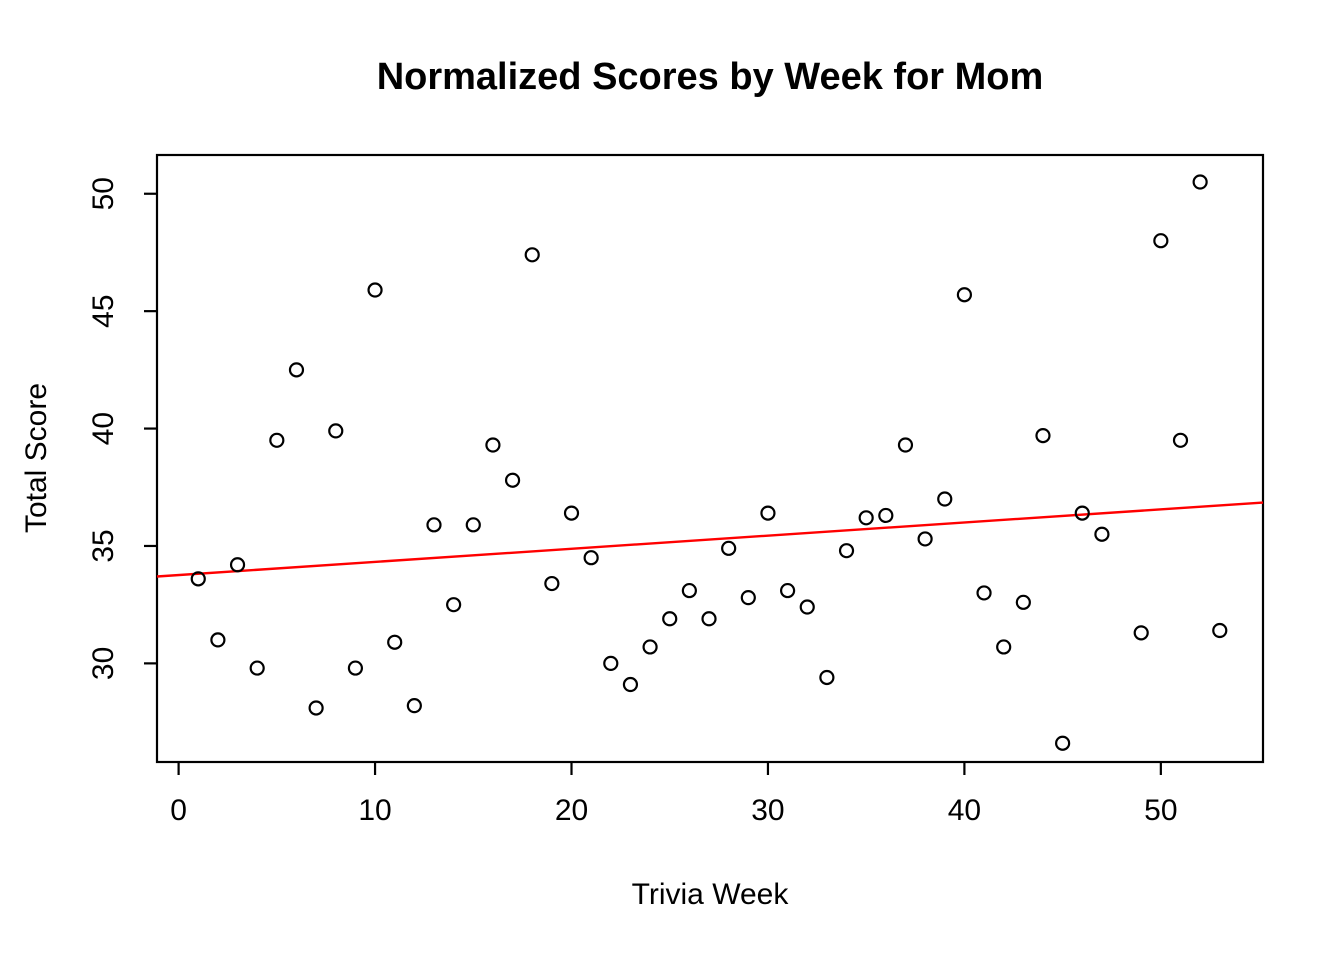  Describe the element at coordinates (178, 810) in the screenshot. I see `x-tick-label: 0` at that location.